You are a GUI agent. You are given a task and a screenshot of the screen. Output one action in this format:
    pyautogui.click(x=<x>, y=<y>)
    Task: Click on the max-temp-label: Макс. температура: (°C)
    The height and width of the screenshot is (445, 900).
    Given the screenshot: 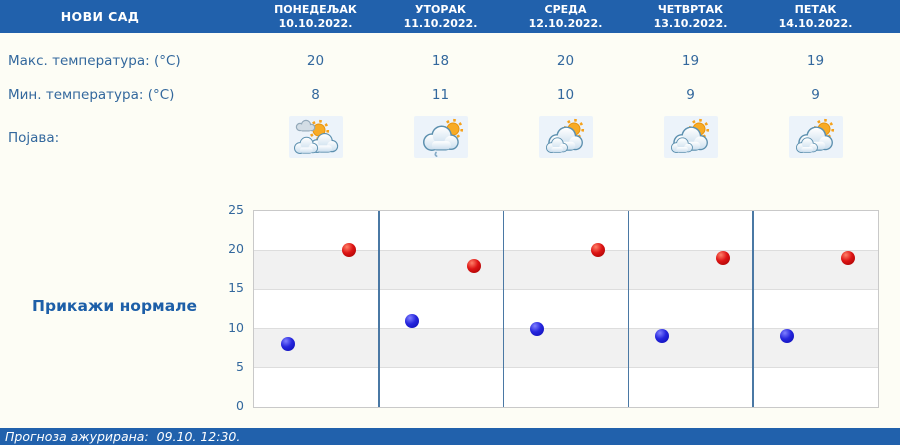 What is the action you would take?
    pyautogui.click(x=94, y=61)
    